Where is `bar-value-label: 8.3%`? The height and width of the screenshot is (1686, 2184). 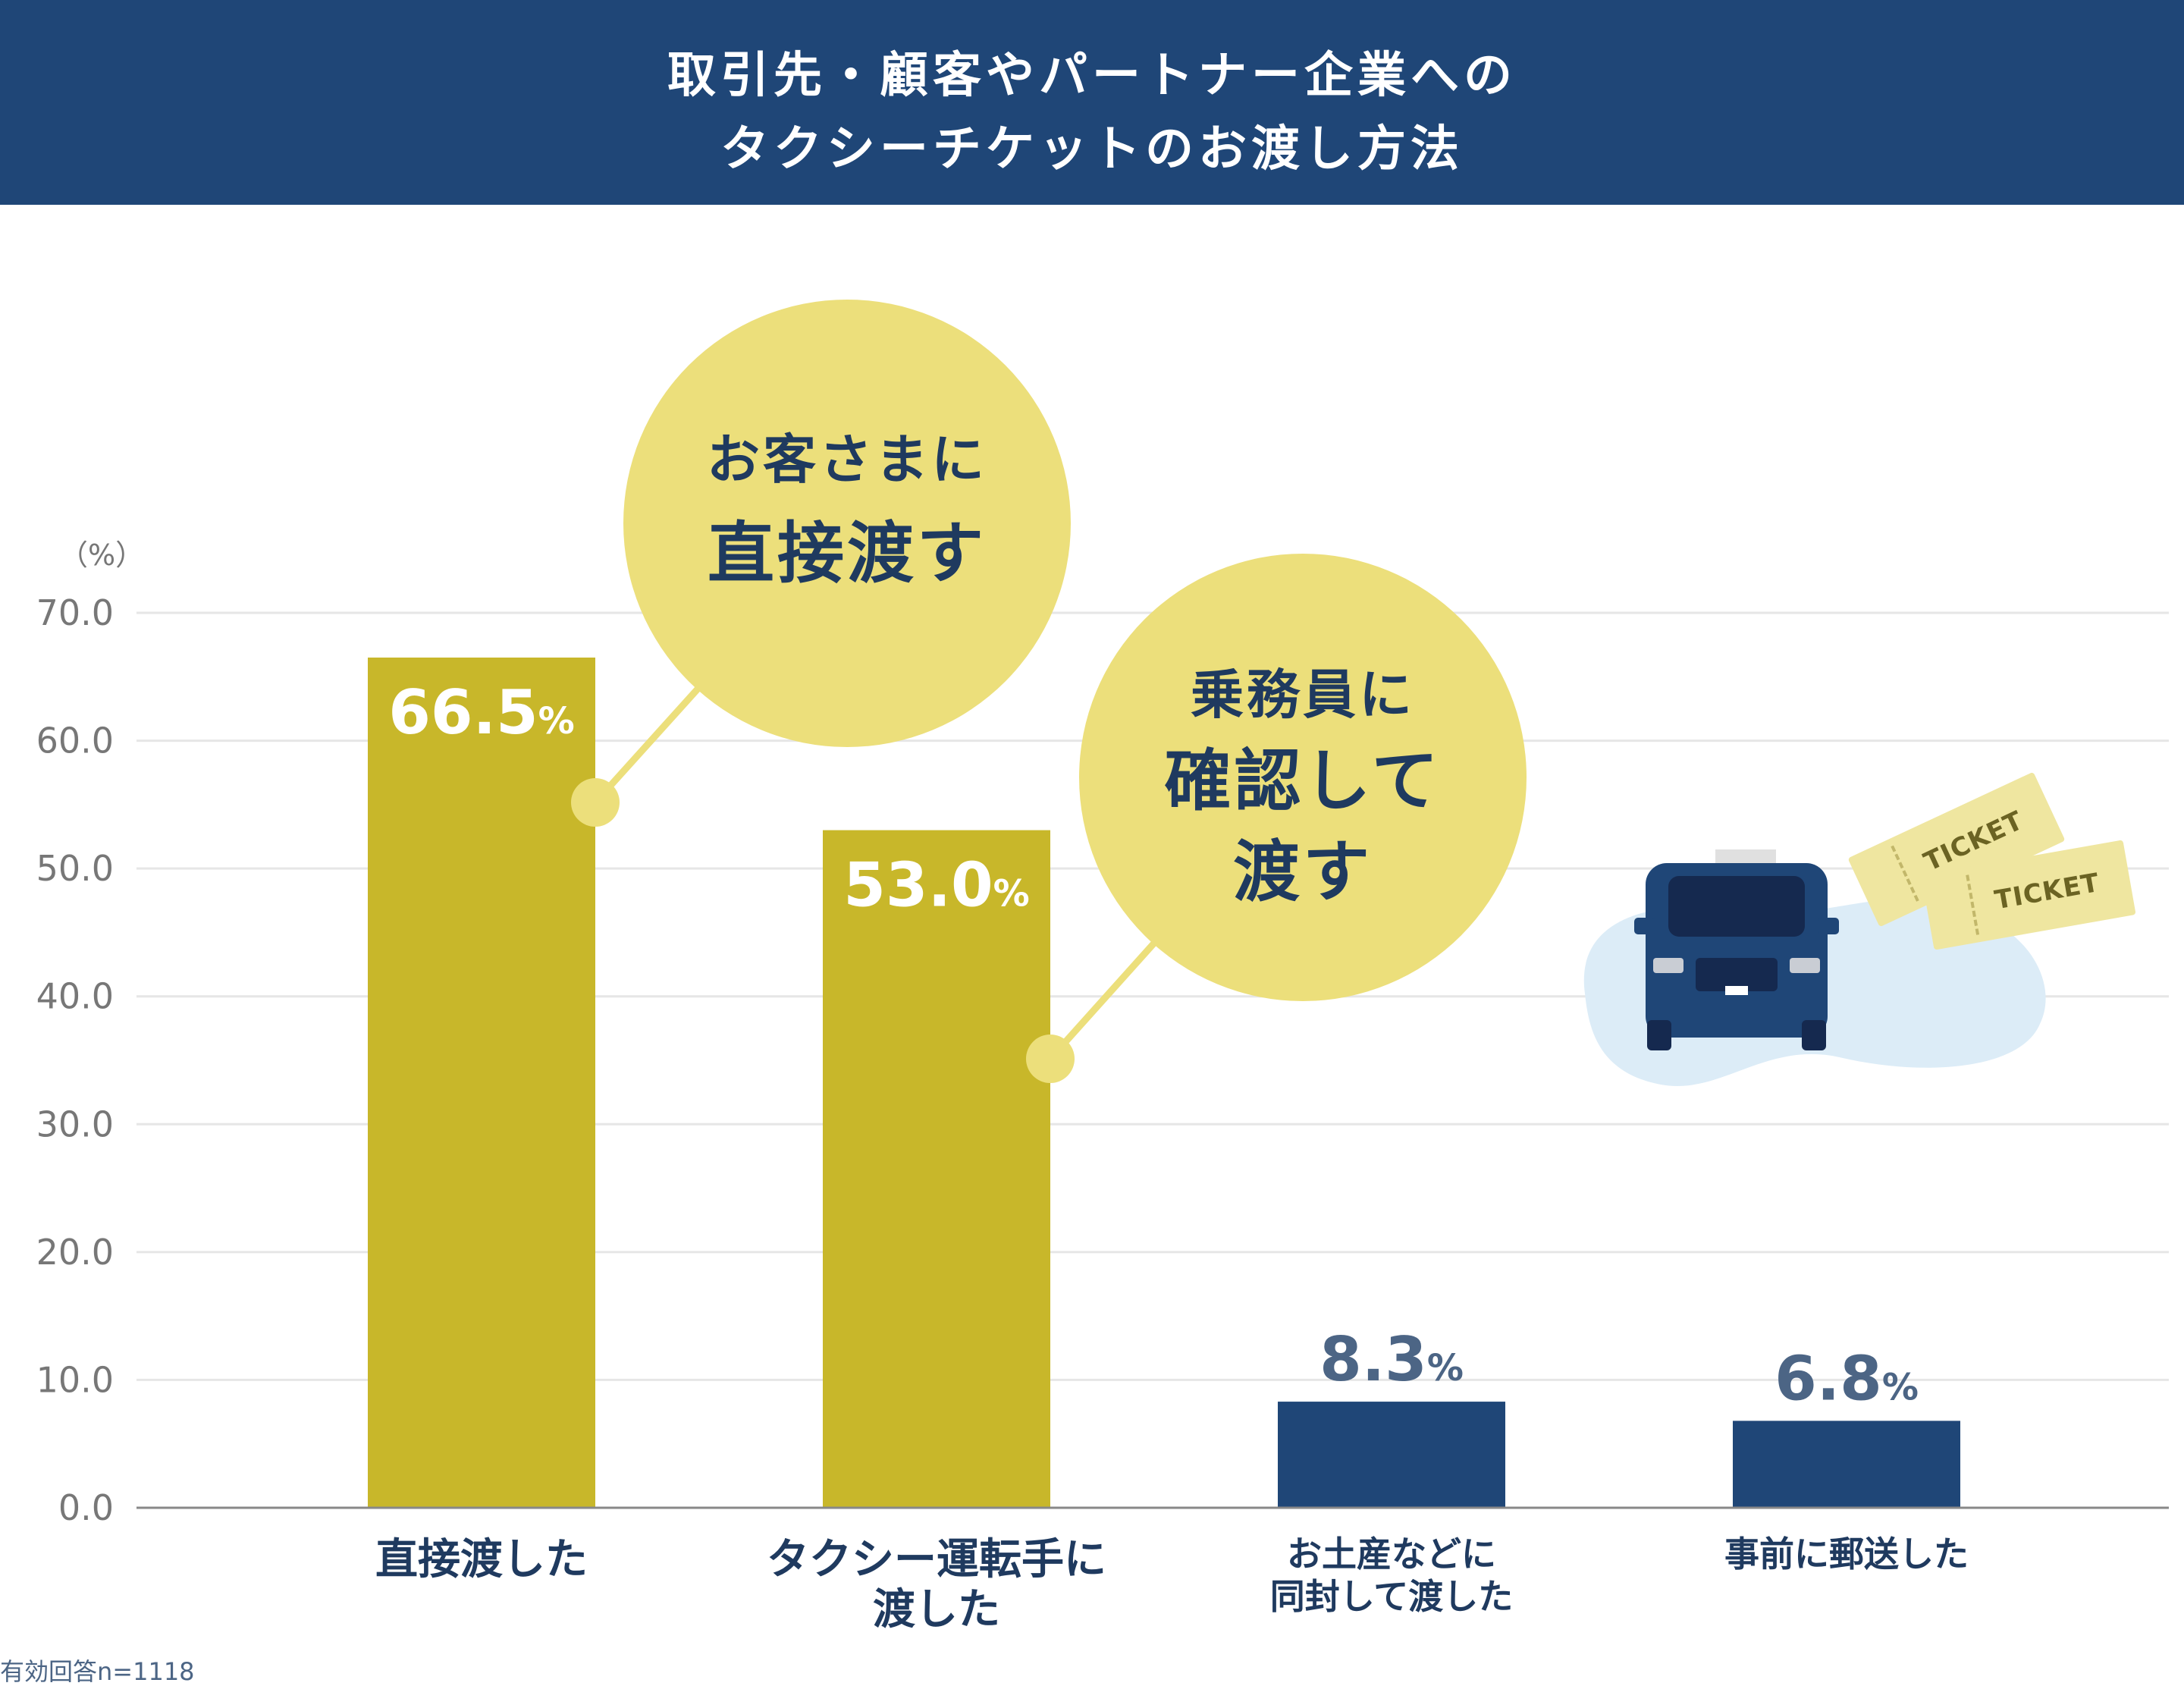 bar-value-label: 8.3% is located at coordinates (1392, 1359).